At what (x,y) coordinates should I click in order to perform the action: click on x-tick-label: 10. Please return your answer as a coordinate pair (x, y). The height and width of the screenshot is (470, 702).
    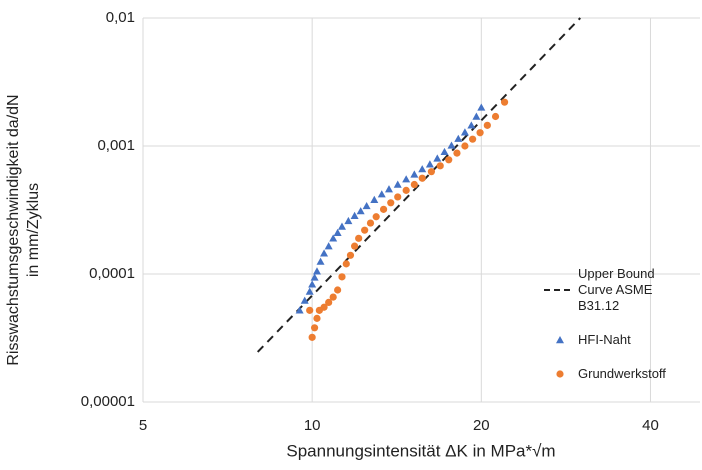
    Looking at the image, I should click on (312, 425).